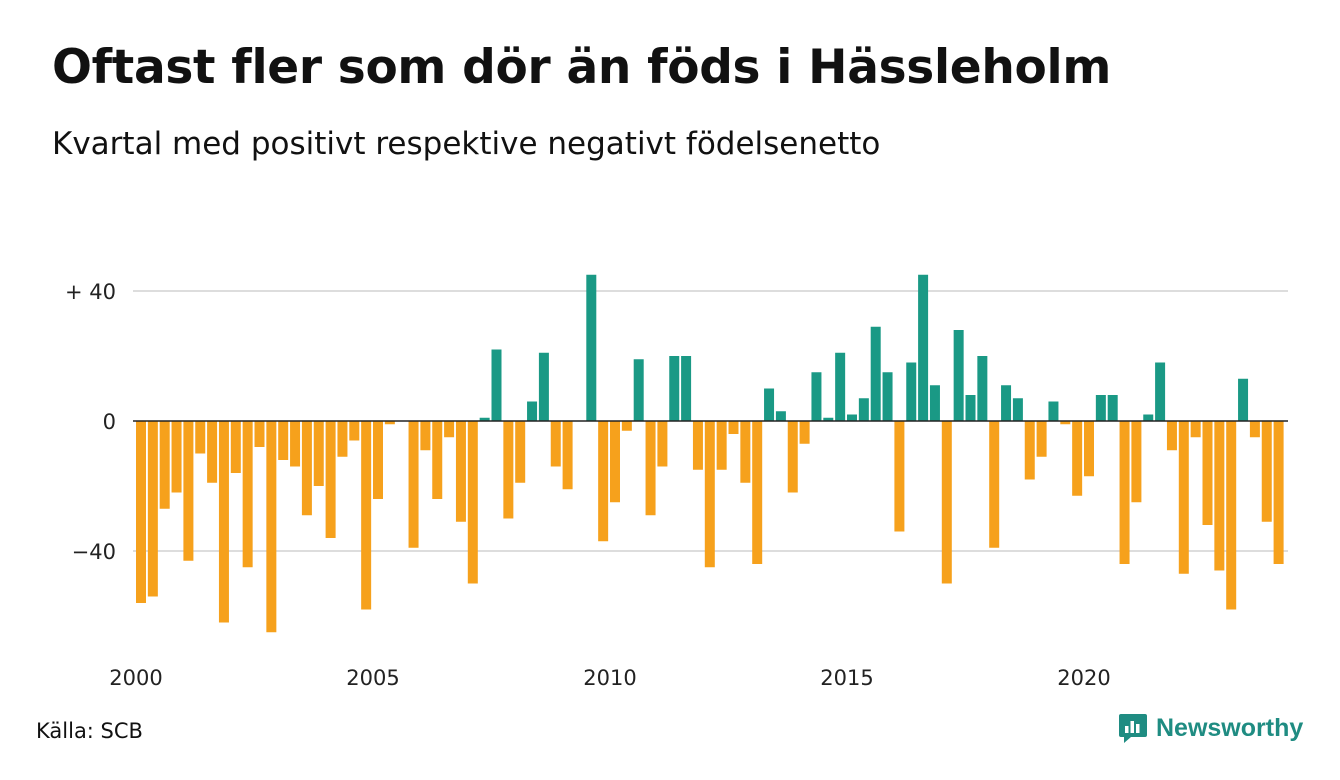 This screenshot has width=1340, height=780. I want to click on chart-title: Oftast fler som dör än föds i Hässleholm, so click(581, 67).